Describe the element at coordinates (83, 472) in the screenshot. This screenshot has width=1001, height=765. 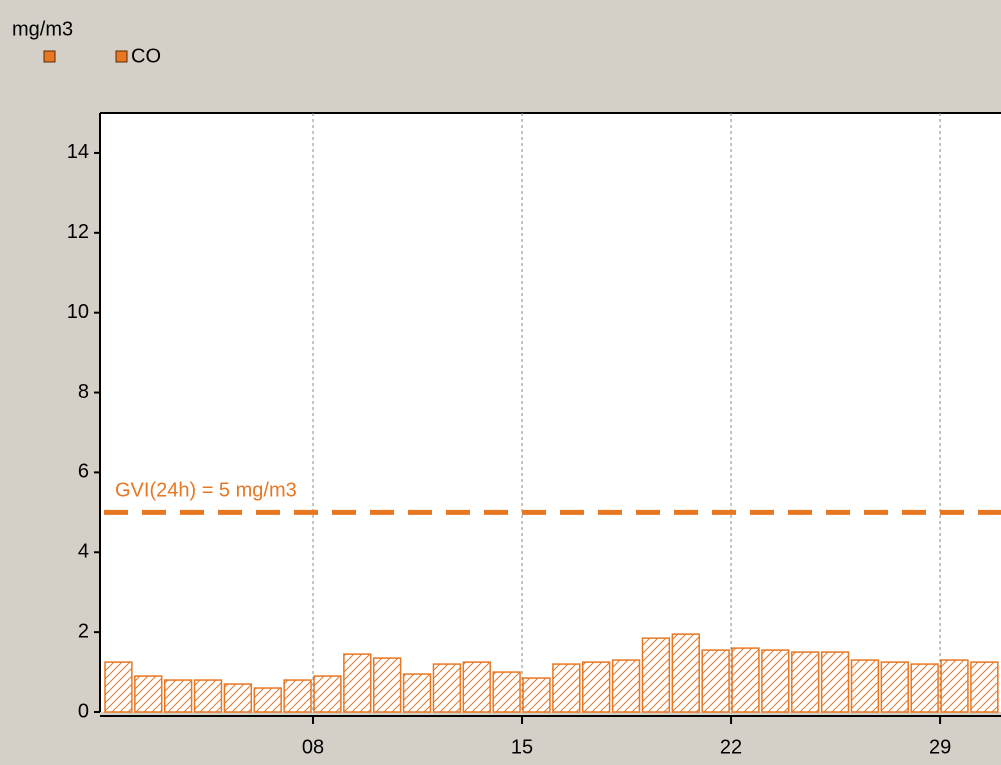
I see `y-tick-label: 6` at that location.